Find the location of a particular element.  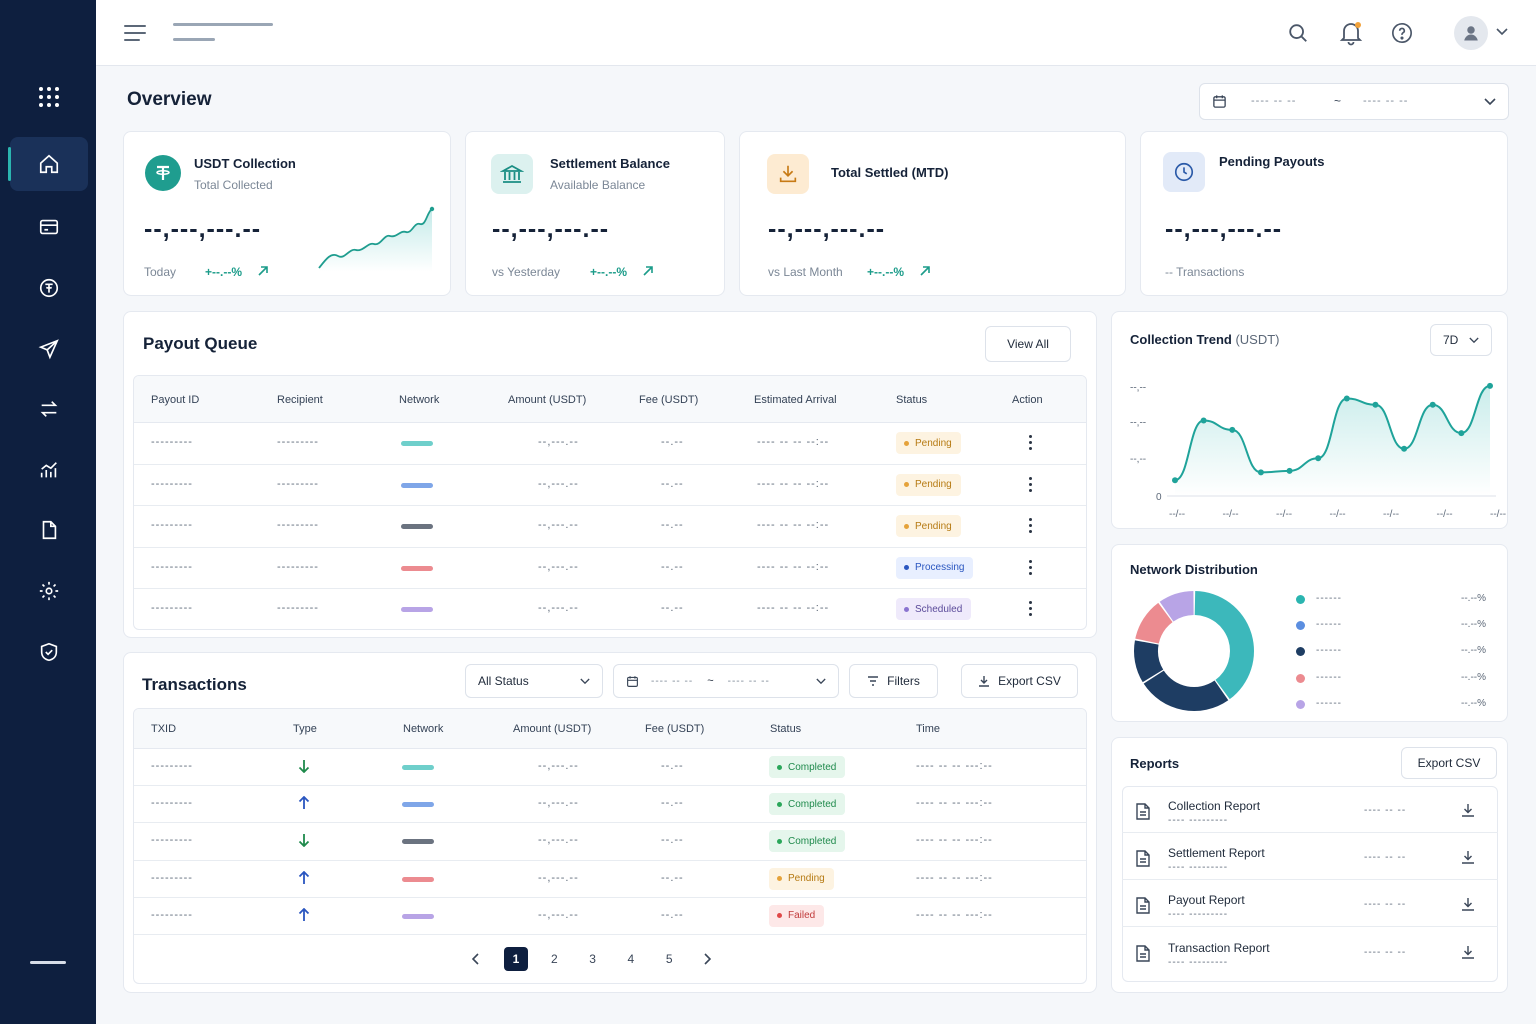

txid: --------- is located at coordinates (172, 877).